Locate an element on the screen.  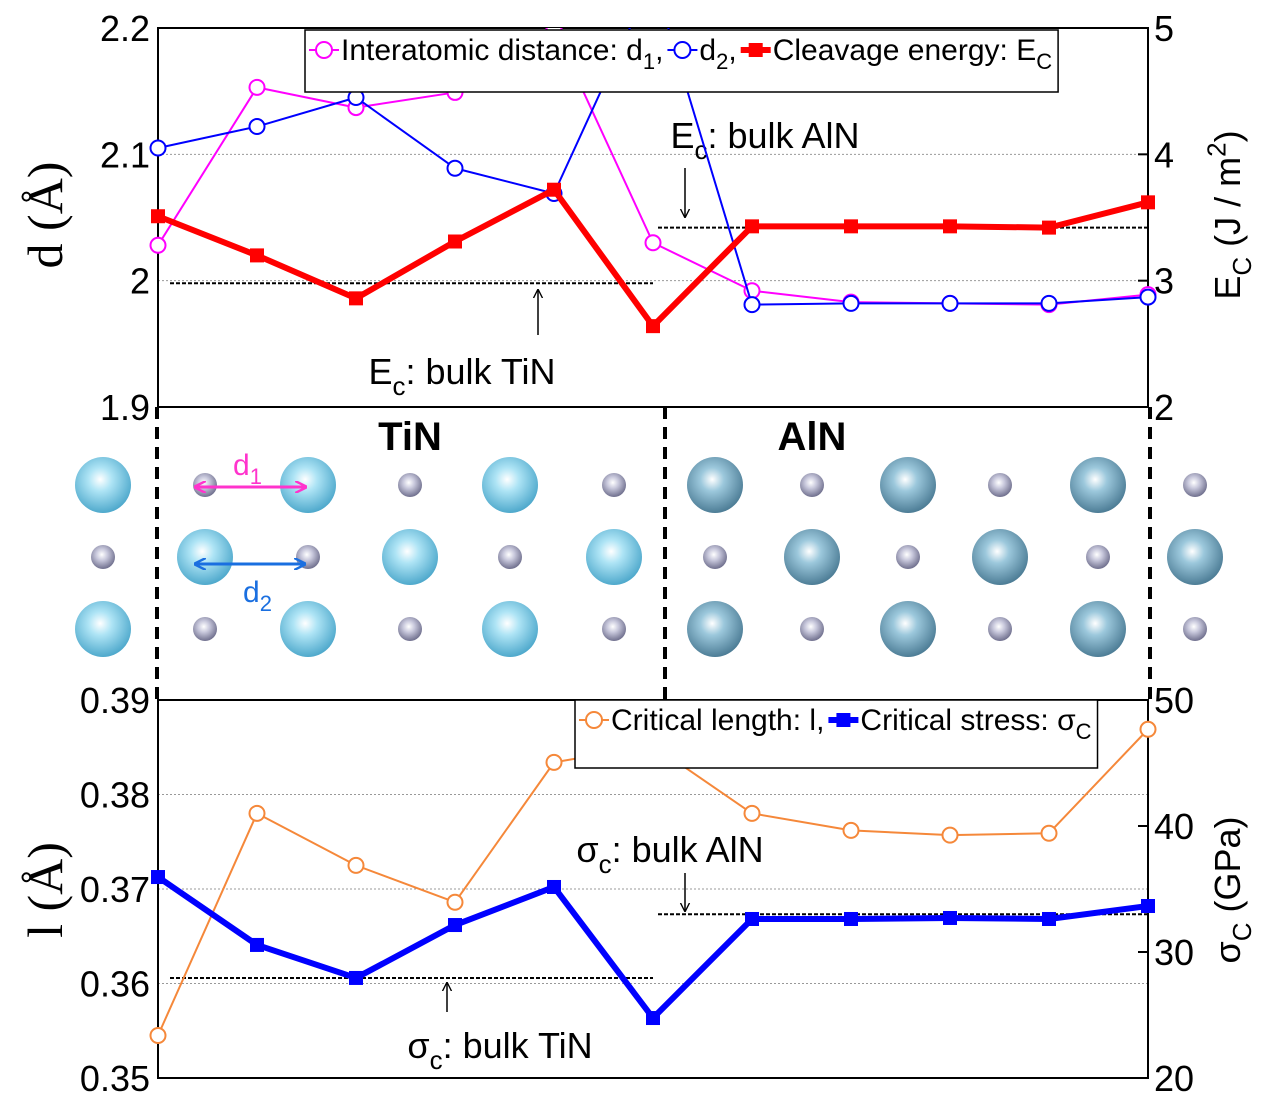
y-tick-label: 0.36 is located at coordinates (115, 983).